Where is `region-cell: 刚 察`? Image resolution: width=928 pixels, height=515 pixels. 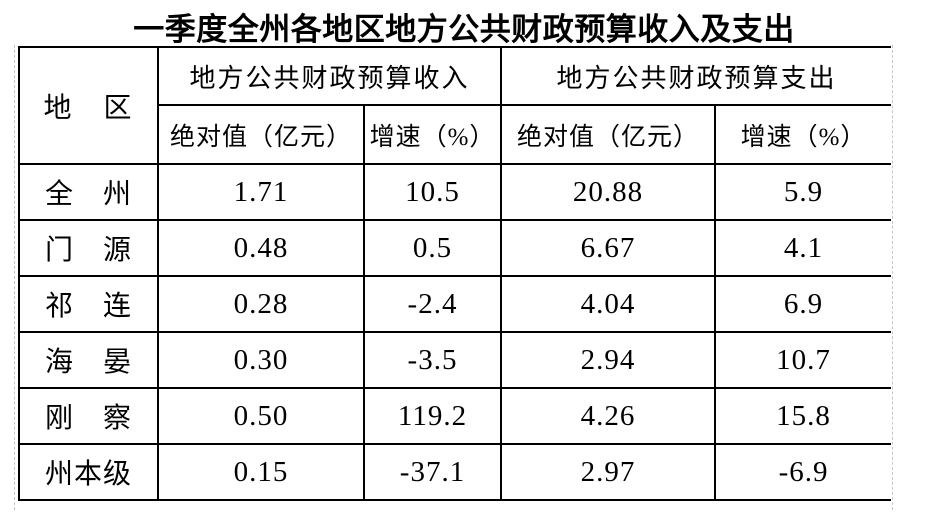 region-cell: 刚 察 is located at coordinates (88, 416).